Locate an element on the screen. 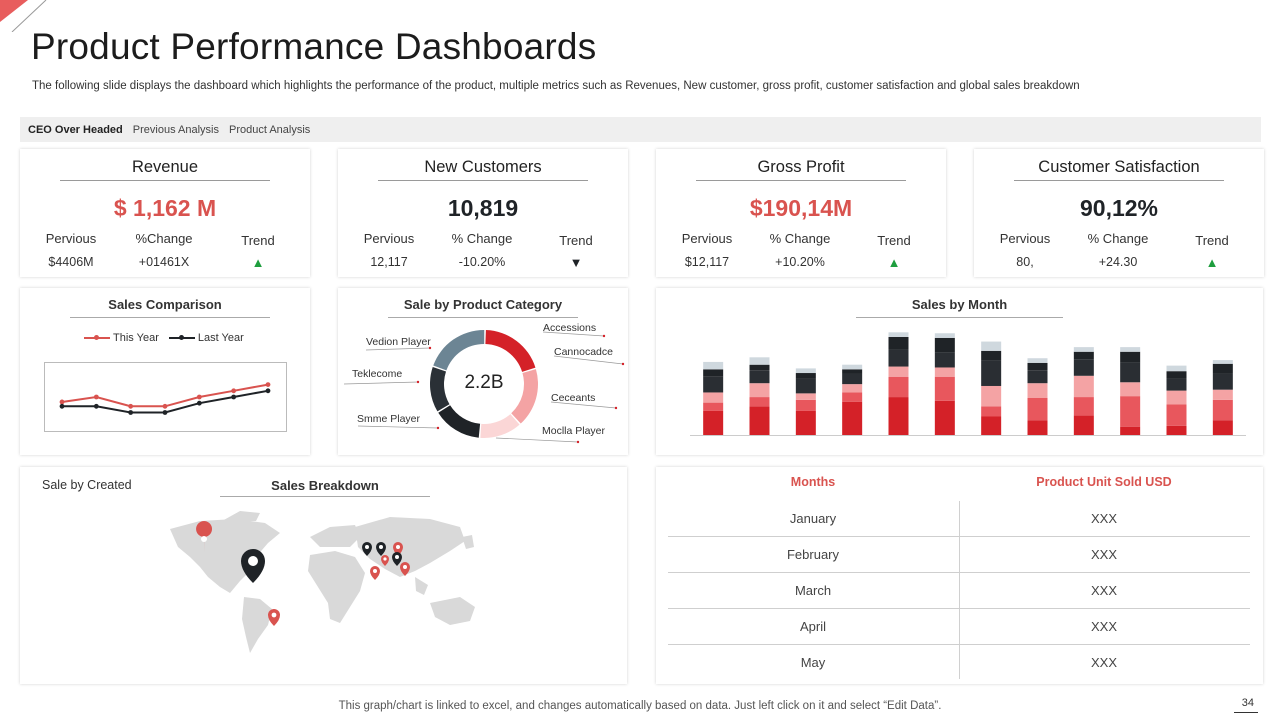 The image size is (1280, 720). bar-1-s6 is located at coordinates (713, 365).